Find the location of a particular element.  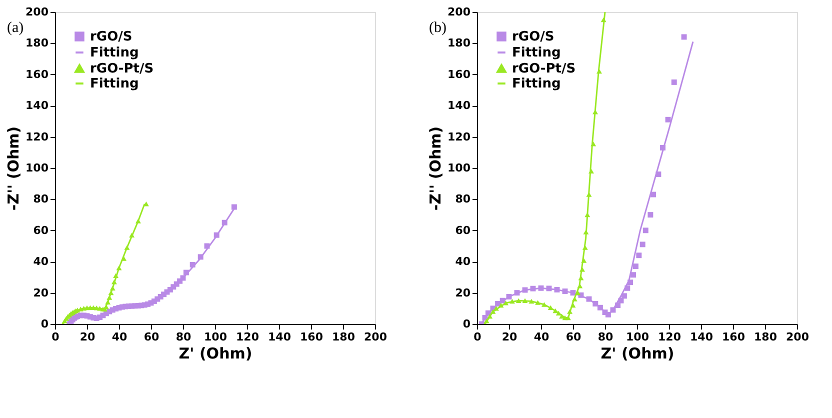

text: (b) is located at coordinates (437, 28).